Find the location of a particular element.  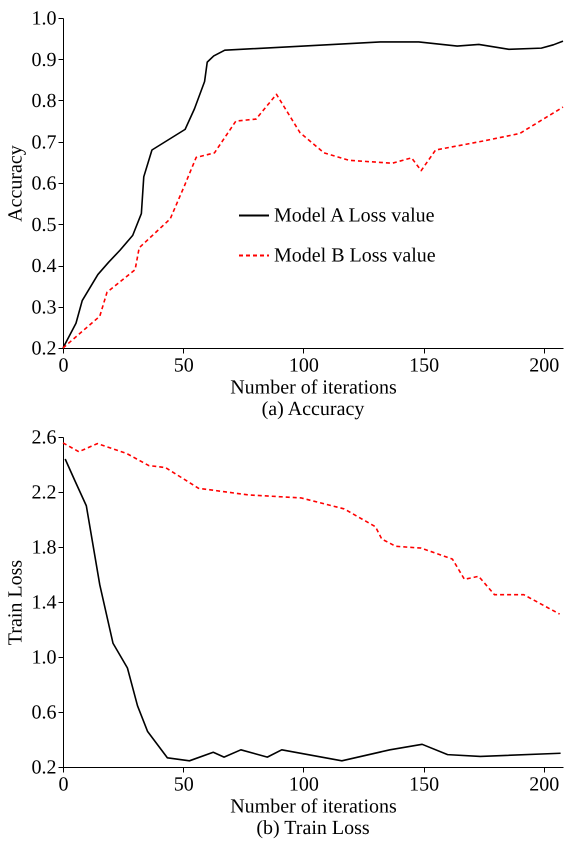

y-axis-title: Train Loss is located at coordinates (15, 603).